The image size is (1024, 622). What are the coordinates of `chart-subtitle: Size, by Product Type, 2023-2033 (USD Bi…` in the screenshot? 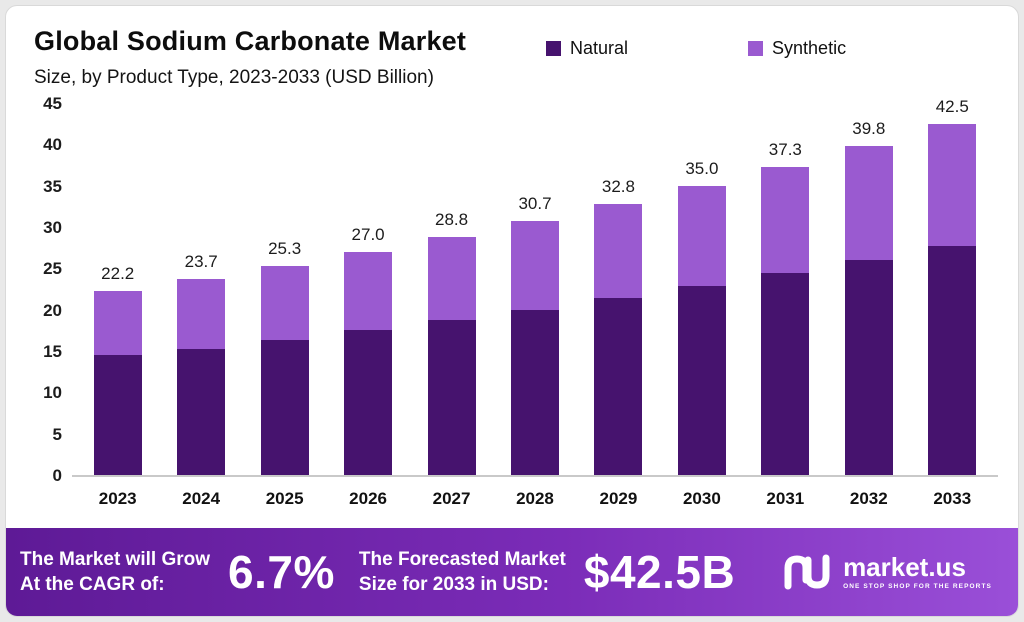 It's located at (234, 77).